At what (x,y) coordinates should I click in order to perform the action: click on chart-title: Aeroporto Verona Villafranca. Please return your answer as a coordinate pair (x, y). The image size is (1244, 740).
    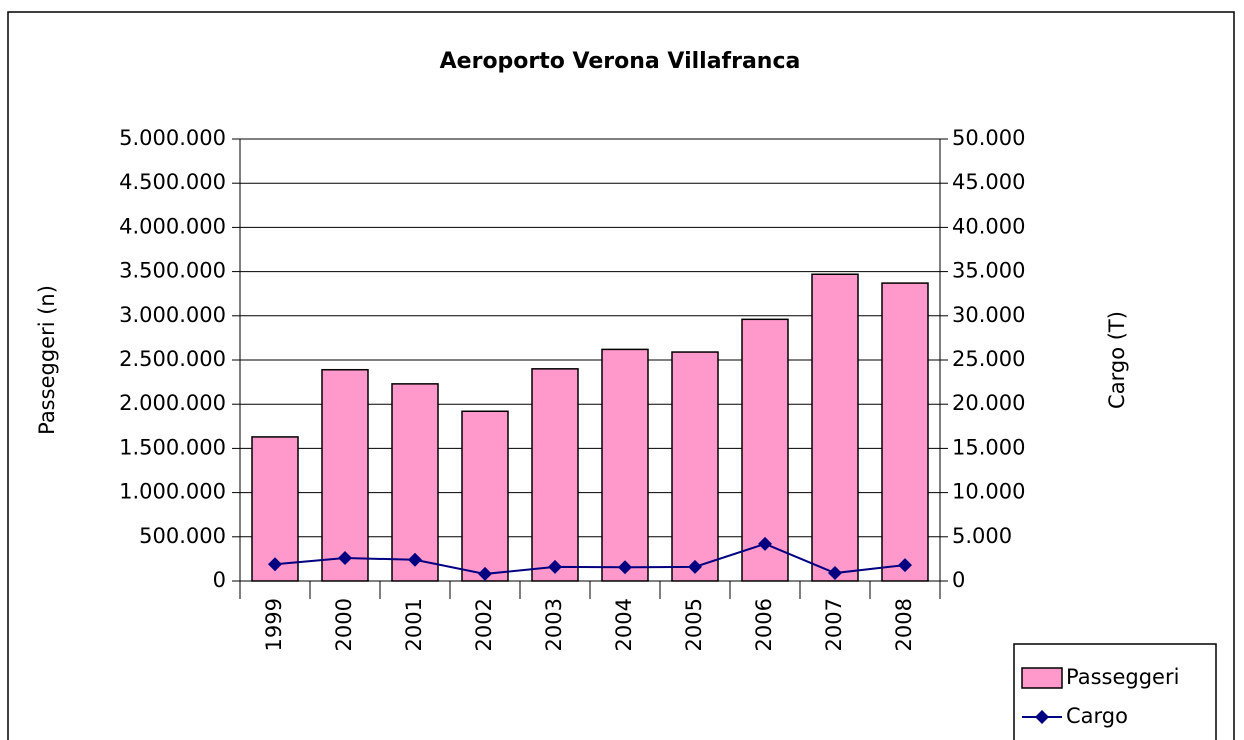
    Looking at the image, I should click on (620, 61).